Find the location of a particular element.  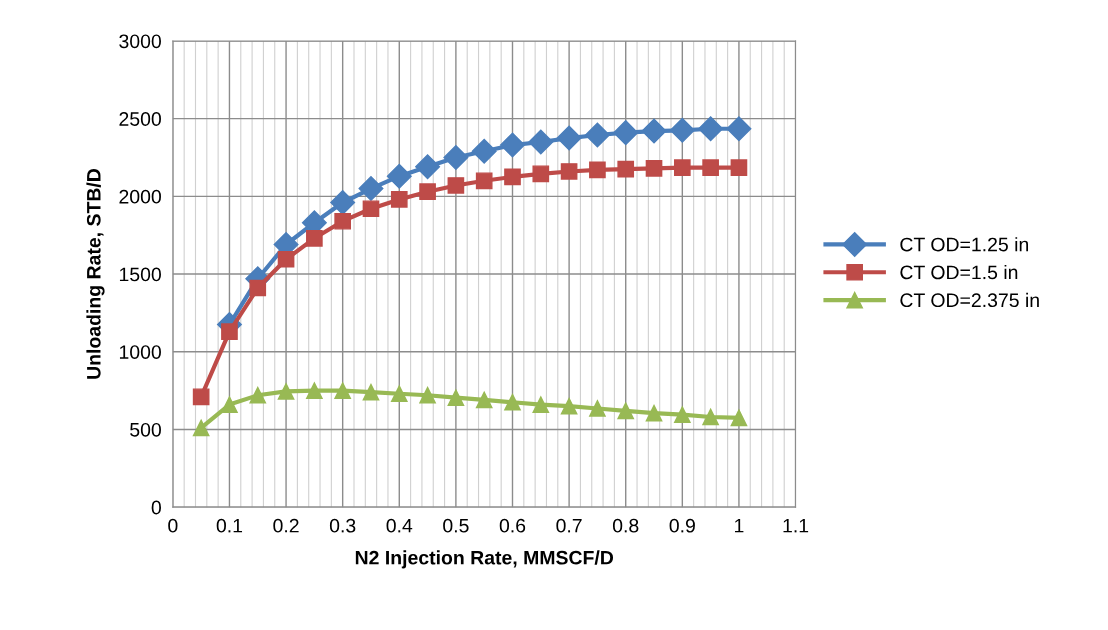

x-tick-label: 0 is located at coordinates (173, 525).